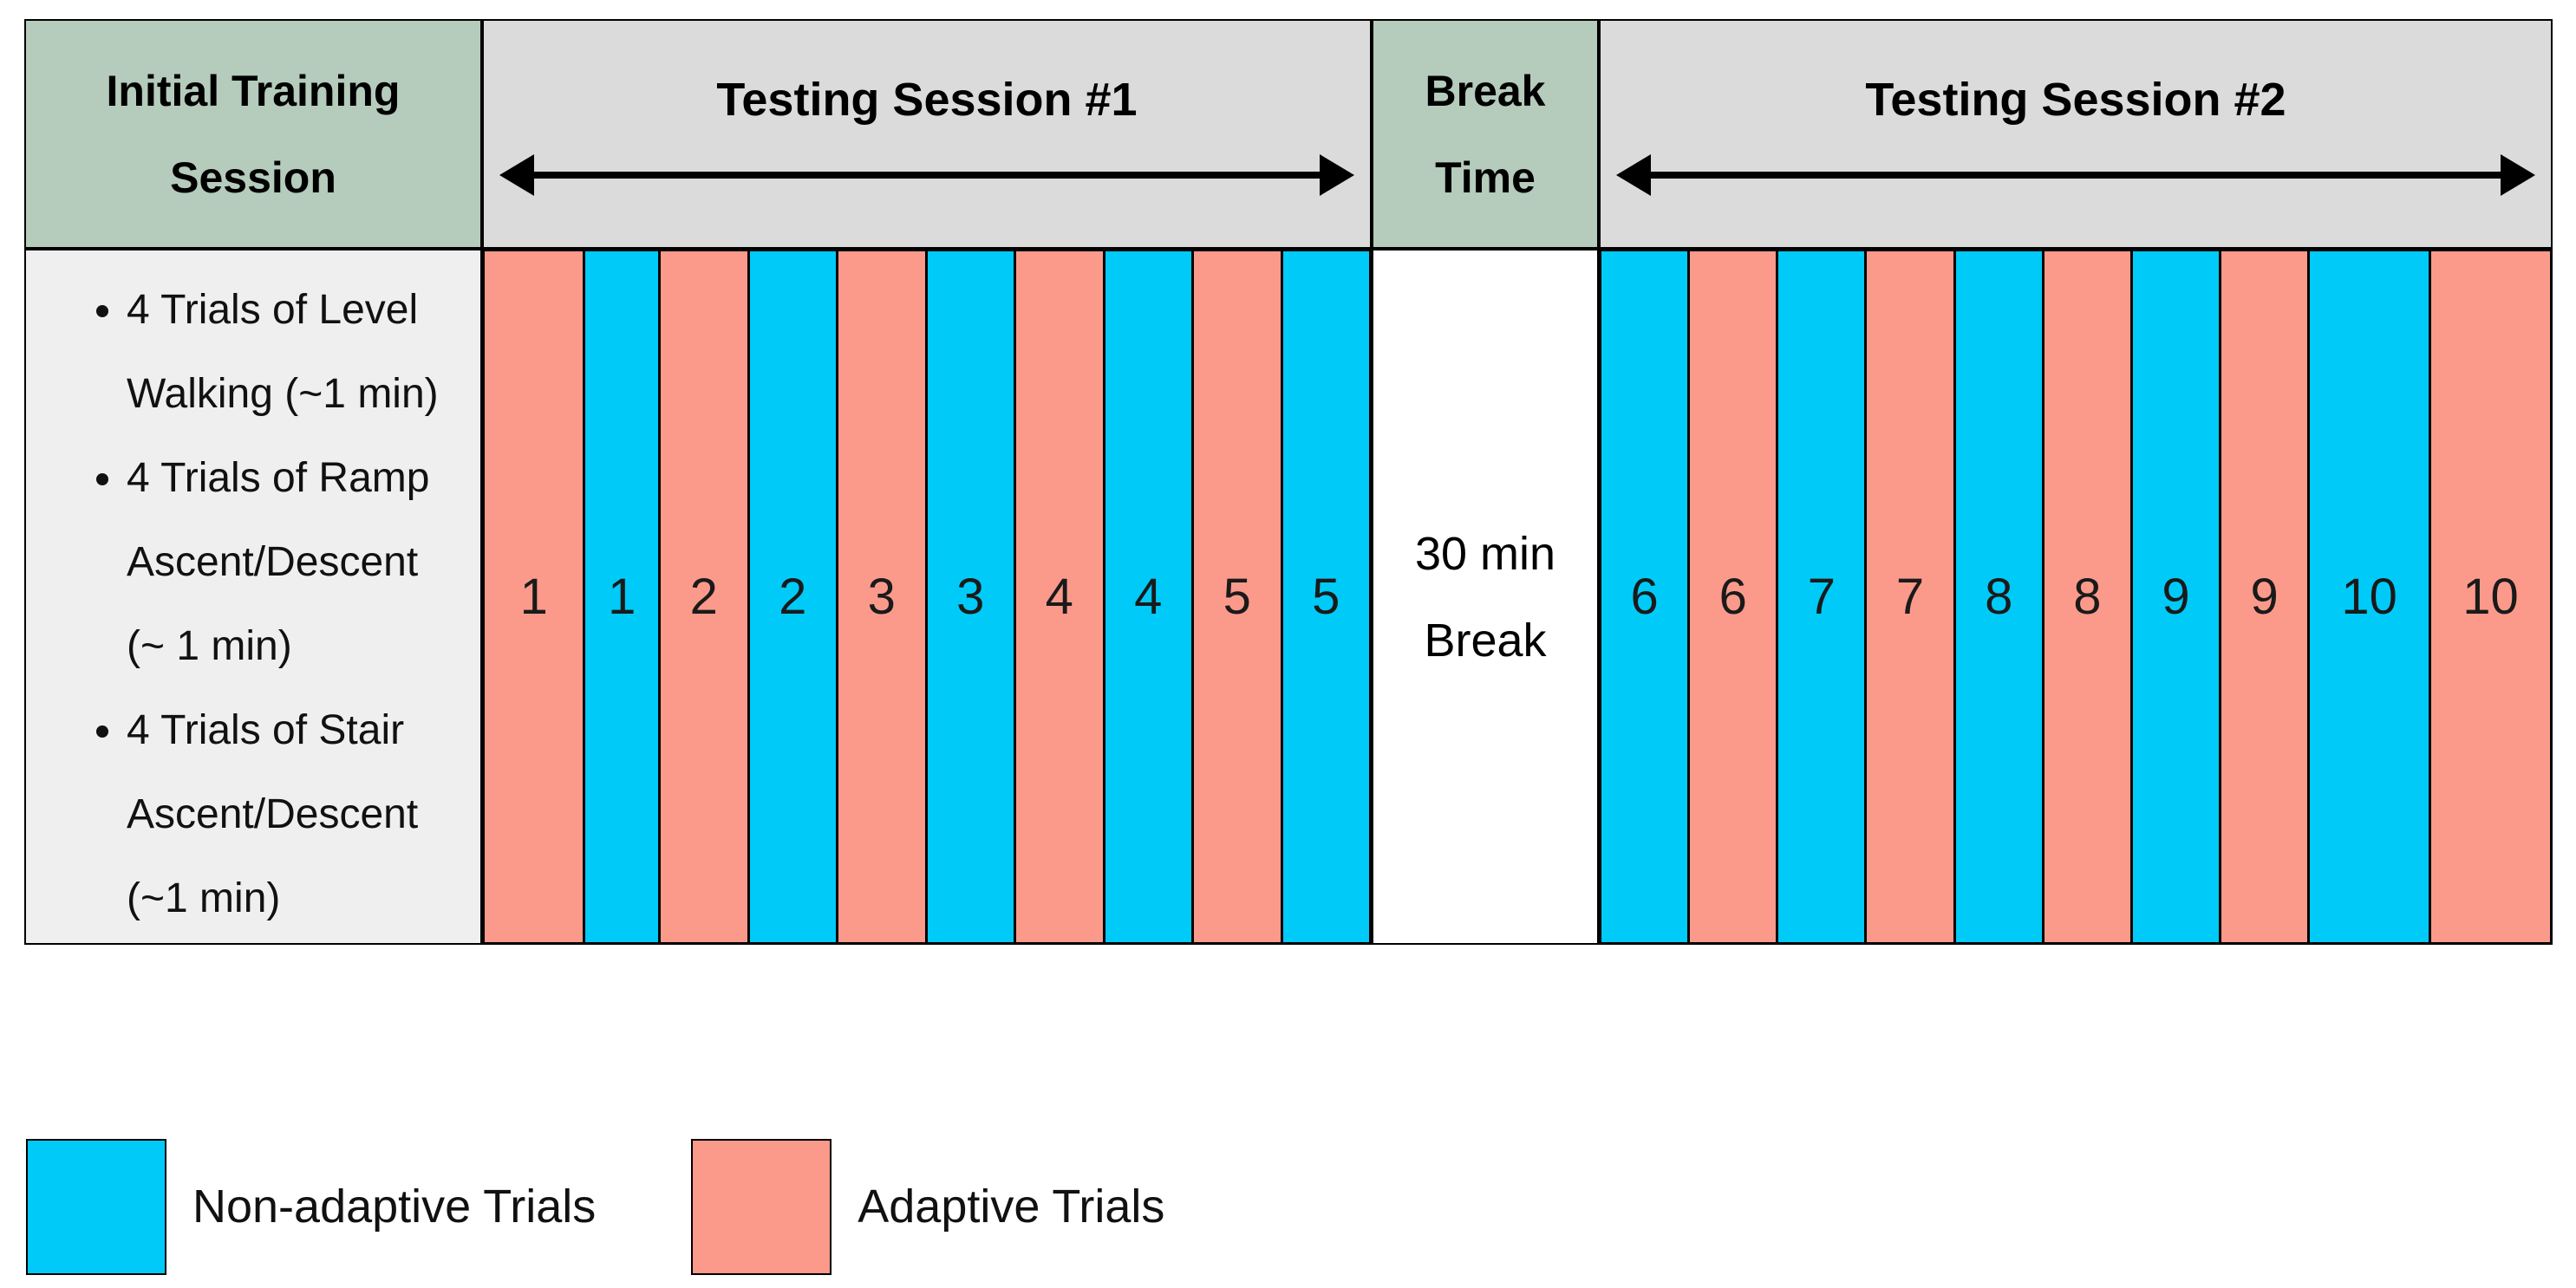 The width and height of the screenshot is (2576, 1288). I want to click on trial-bar-non_adaptive: 5, so click(1327, 597).